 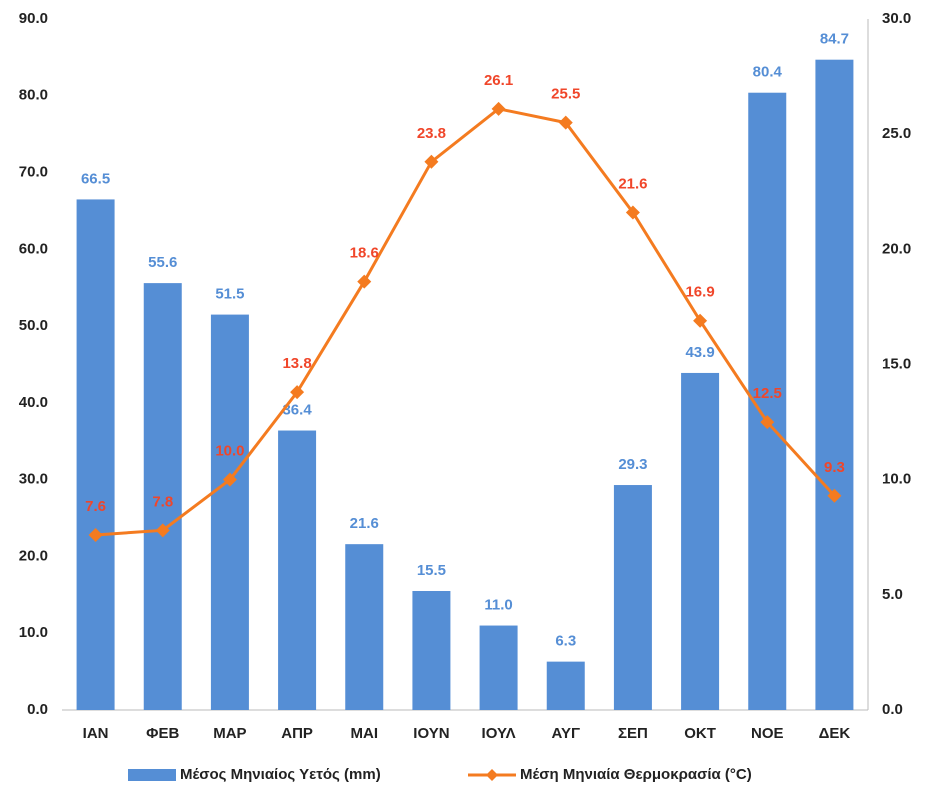 What do you see at coordinates (699, 292) in the screenshot?
I see `line-value-label: 16.9` at bounding box center [699, 292].